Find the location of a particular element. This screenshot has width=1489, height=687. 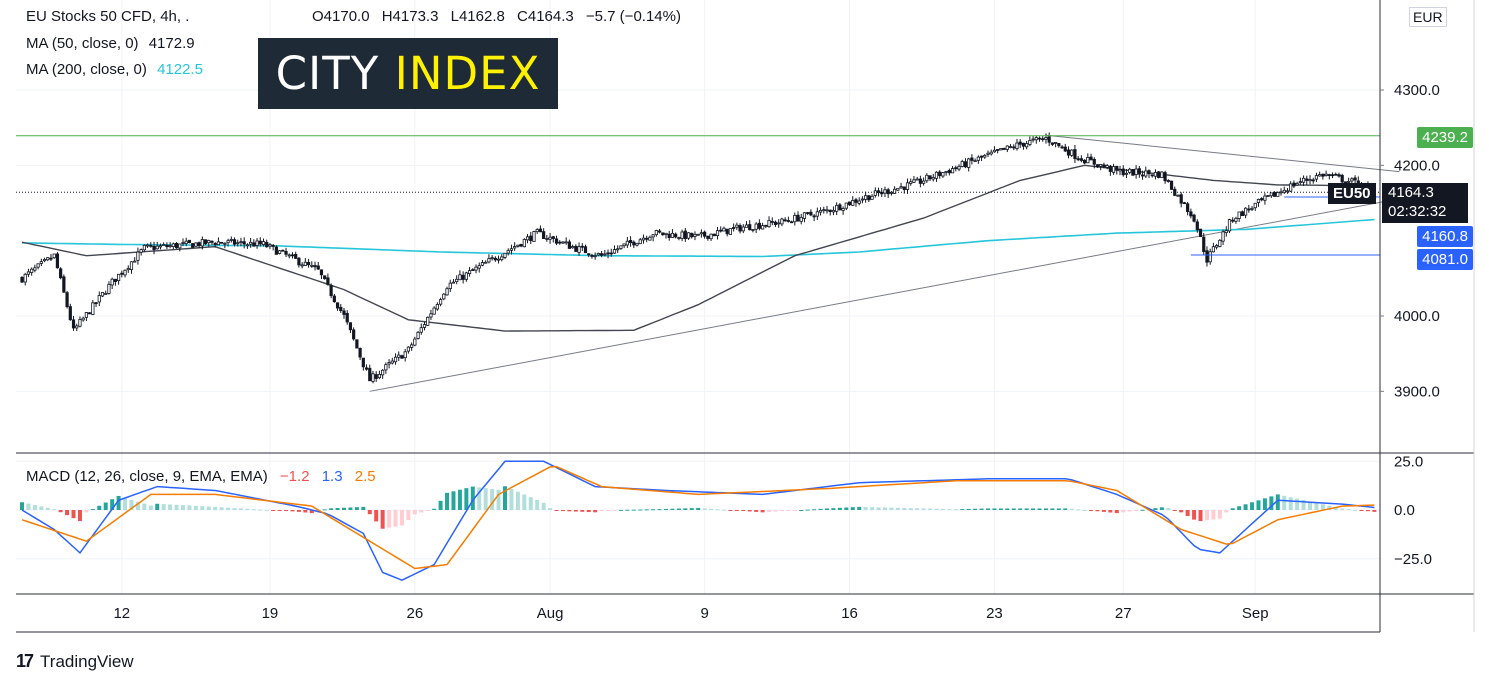

change-value: −5.7 (−0.14%) is located at coordinates (633, 16).